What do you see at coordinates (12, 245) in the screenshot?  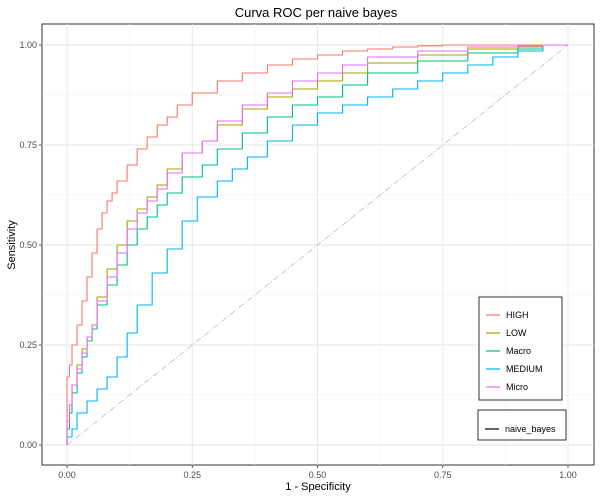 I see `y-axis-title: Sensitivity` at bounding box center [12, 245].